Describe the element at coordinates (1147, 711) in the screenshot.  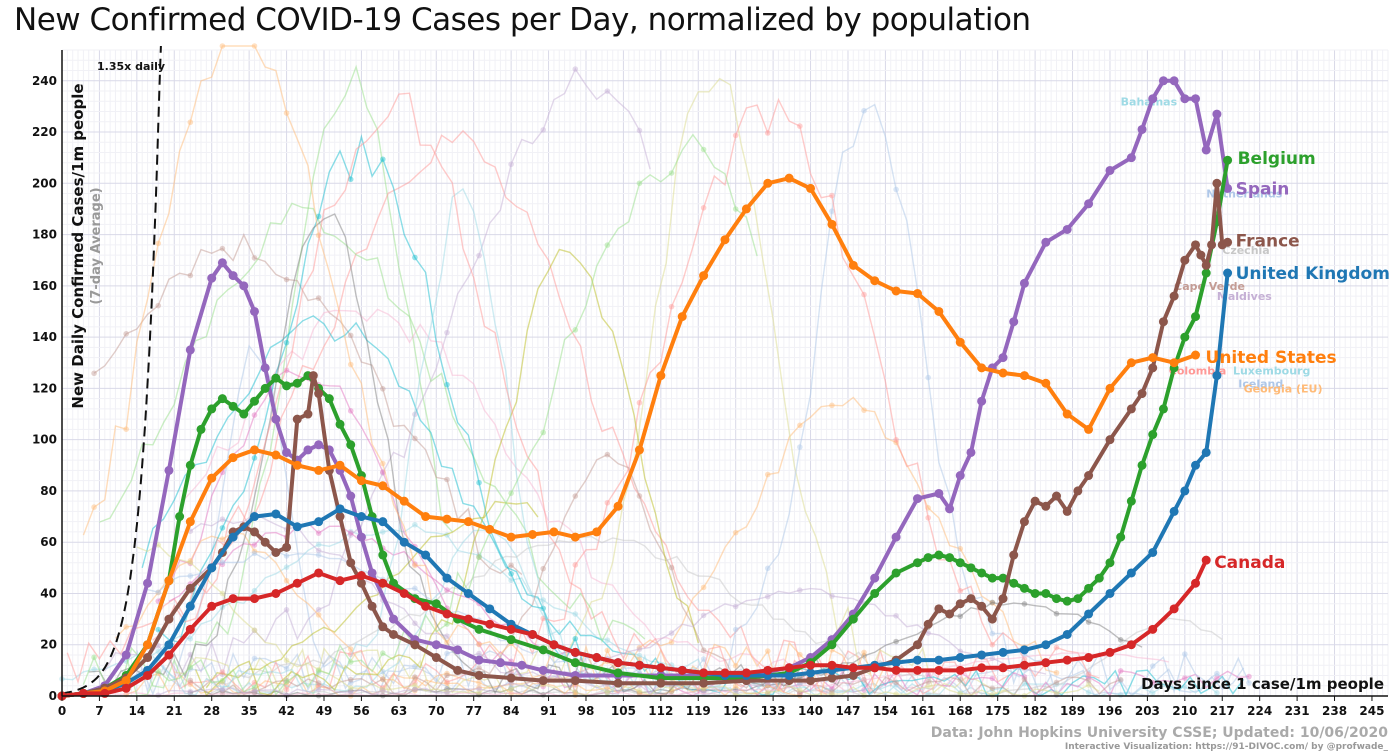
I see `x-tick-label: 203` at that location.